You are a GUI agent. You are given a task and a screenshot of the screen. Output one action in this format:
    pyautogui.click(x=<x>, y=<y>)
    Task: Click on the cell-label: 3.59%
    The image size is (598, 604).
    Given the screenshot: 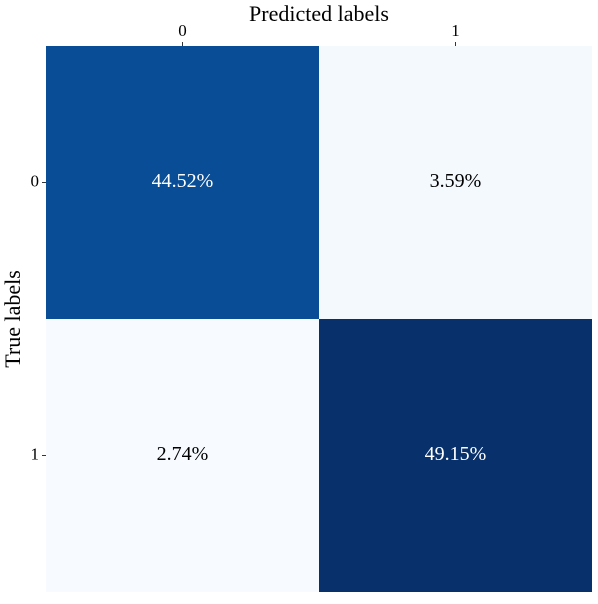 What is the action you would take?
    pyautogui.click(x=456, y=181)
    